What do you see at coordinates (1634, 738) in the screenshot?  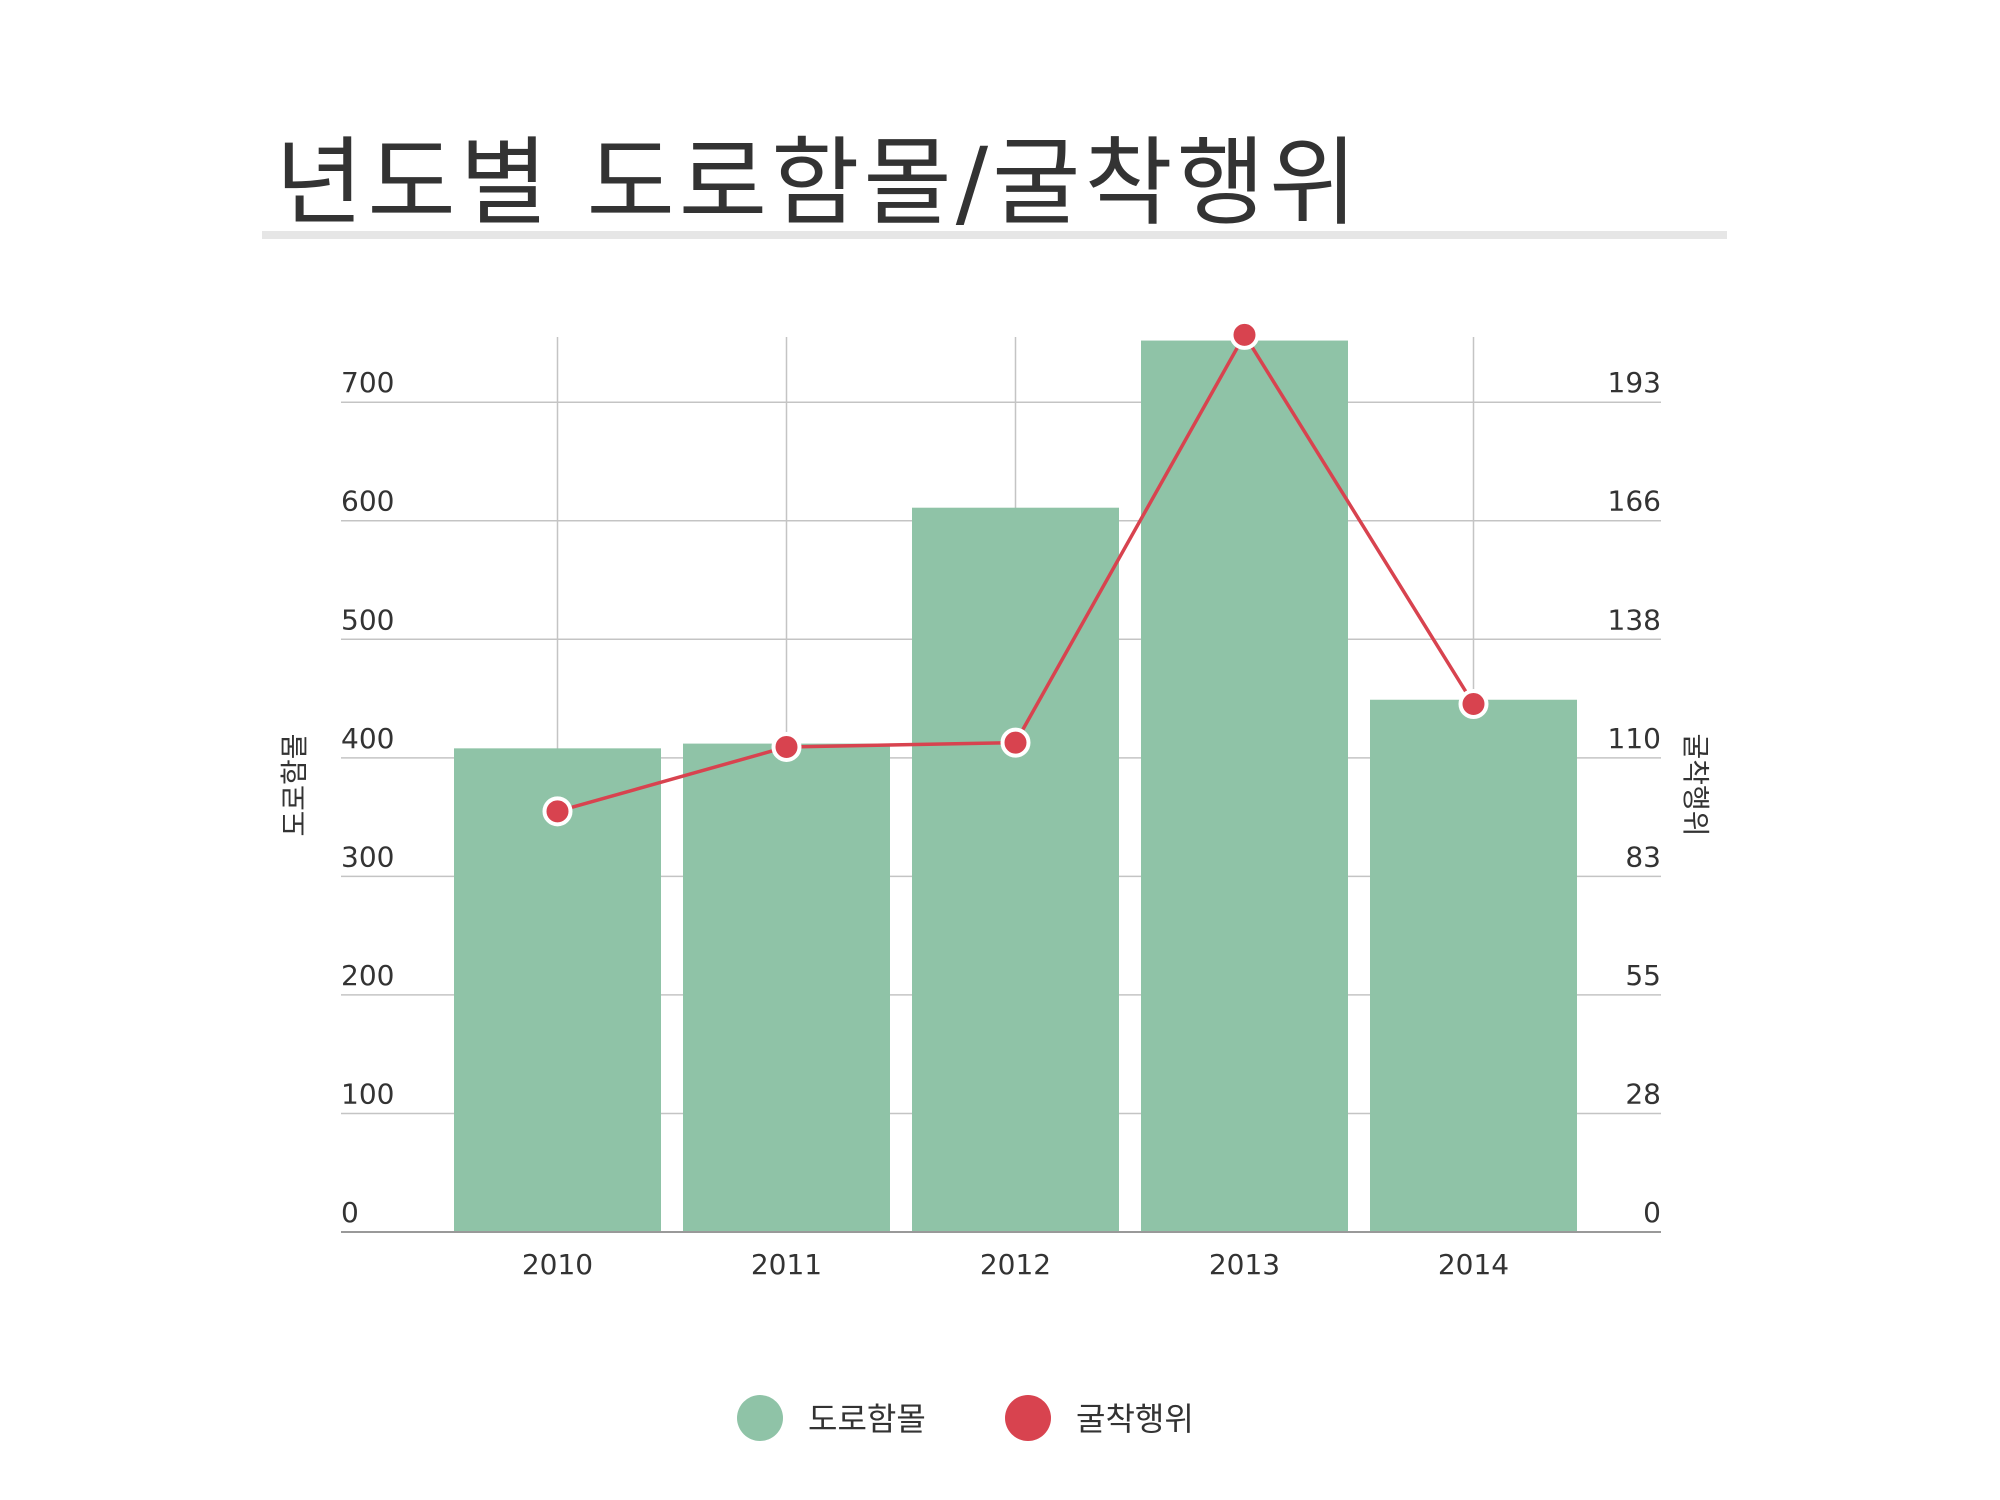 I see `y-right-tick-label: 110` at bounding box center [1634, 738].